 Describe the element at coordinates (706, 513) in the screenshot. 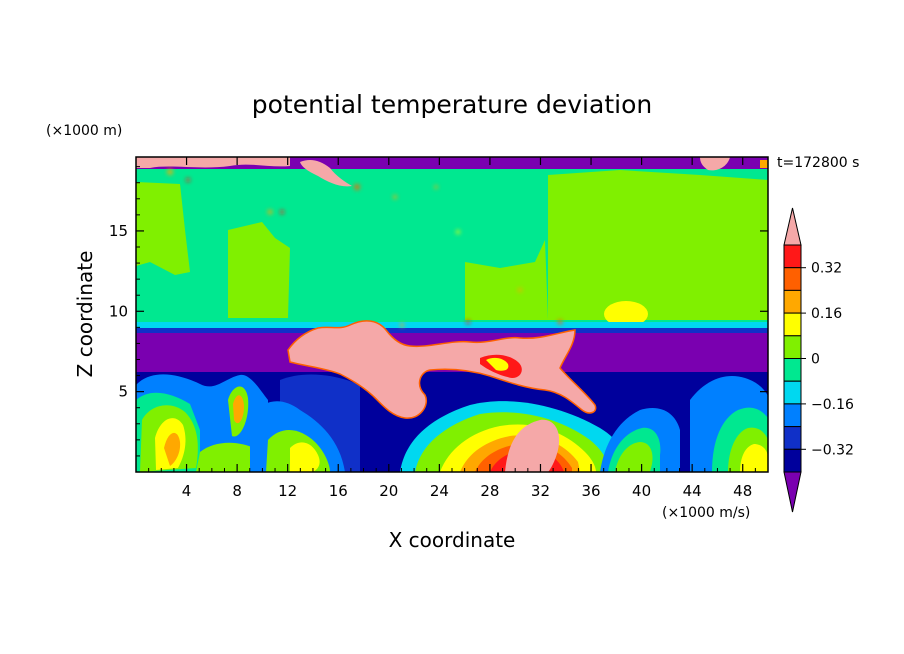

I see `x-axis-unit: (×1000 m/s)` at that location.